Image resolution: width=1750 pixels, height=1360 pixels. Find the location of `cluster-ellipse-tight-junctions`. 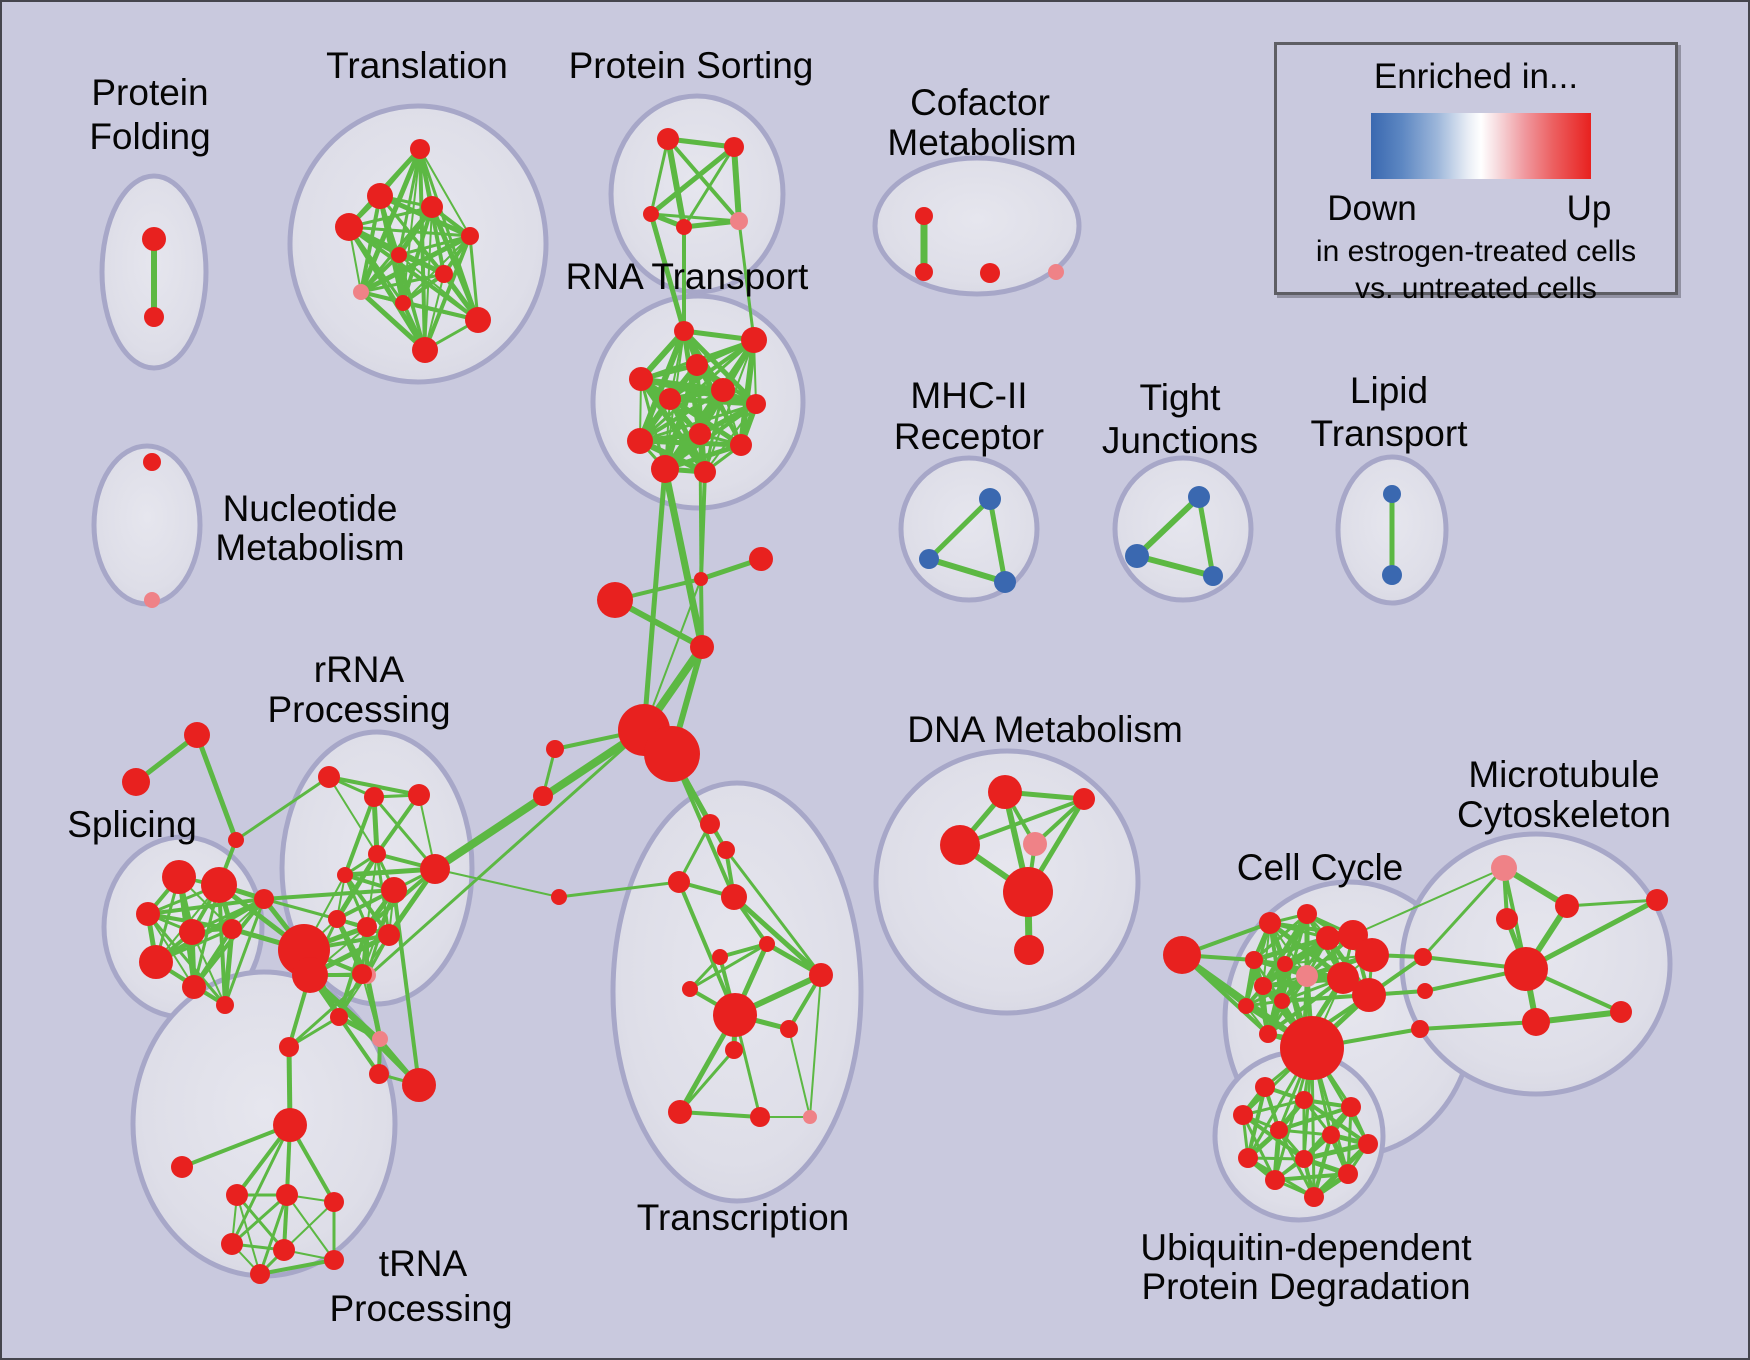

cluster-ellipse-tight-junctions is located at coordinates (1183, 529).